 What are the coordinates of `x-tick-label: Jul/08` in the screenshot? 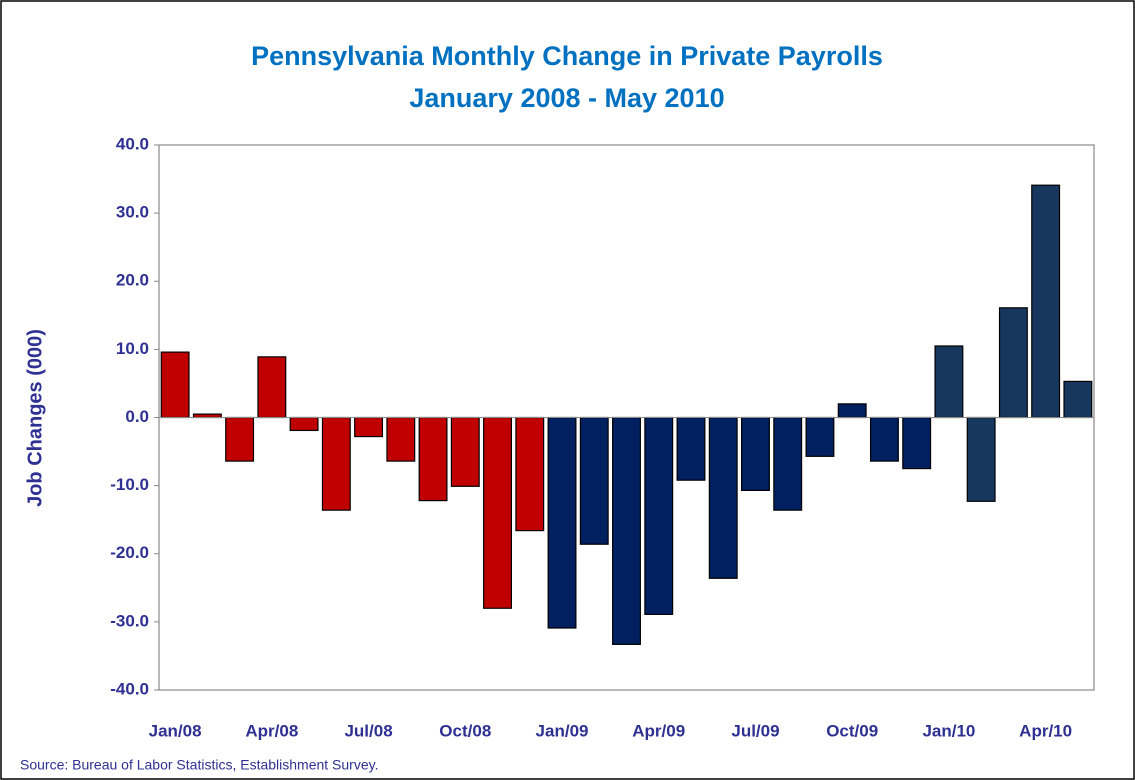 It's located at (368, 730).